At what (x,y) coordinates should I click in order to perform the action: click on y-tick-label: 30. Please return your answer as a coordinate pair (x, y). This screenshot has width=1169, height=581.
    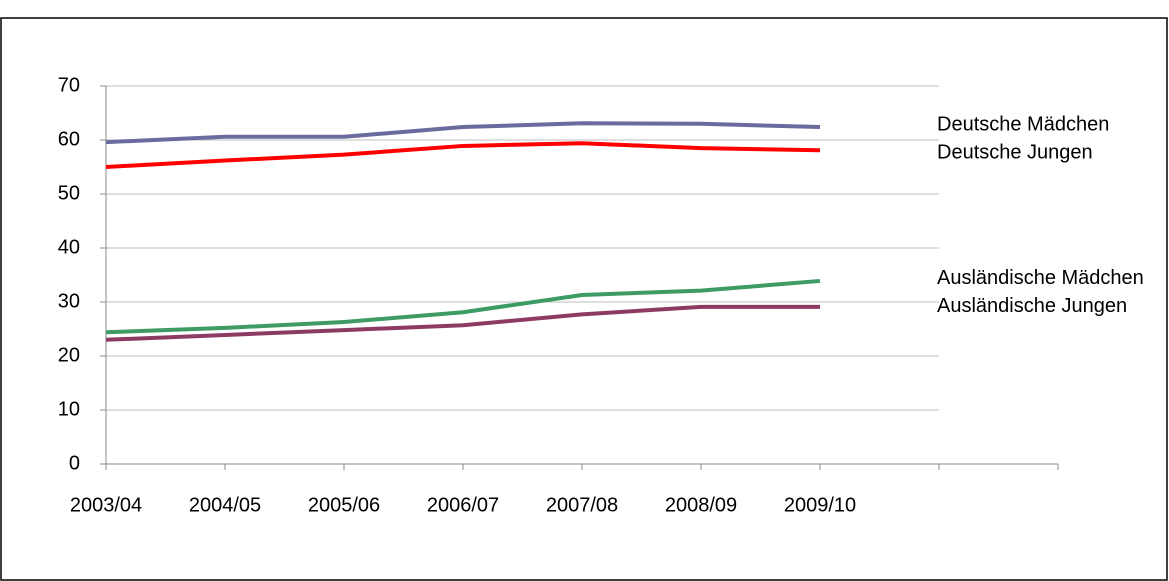
    Looking at the image, I should click on (69, 301).